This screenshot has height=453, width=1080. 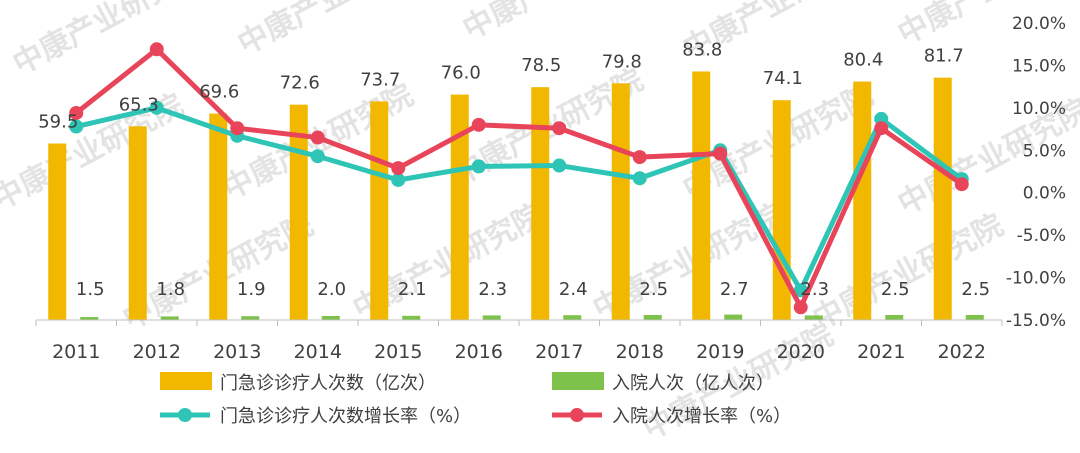 What do you see at coordinates (577, 415) in the screenshot?
I see `legend-admission-growth-marker` at bounding box center [577, 415].